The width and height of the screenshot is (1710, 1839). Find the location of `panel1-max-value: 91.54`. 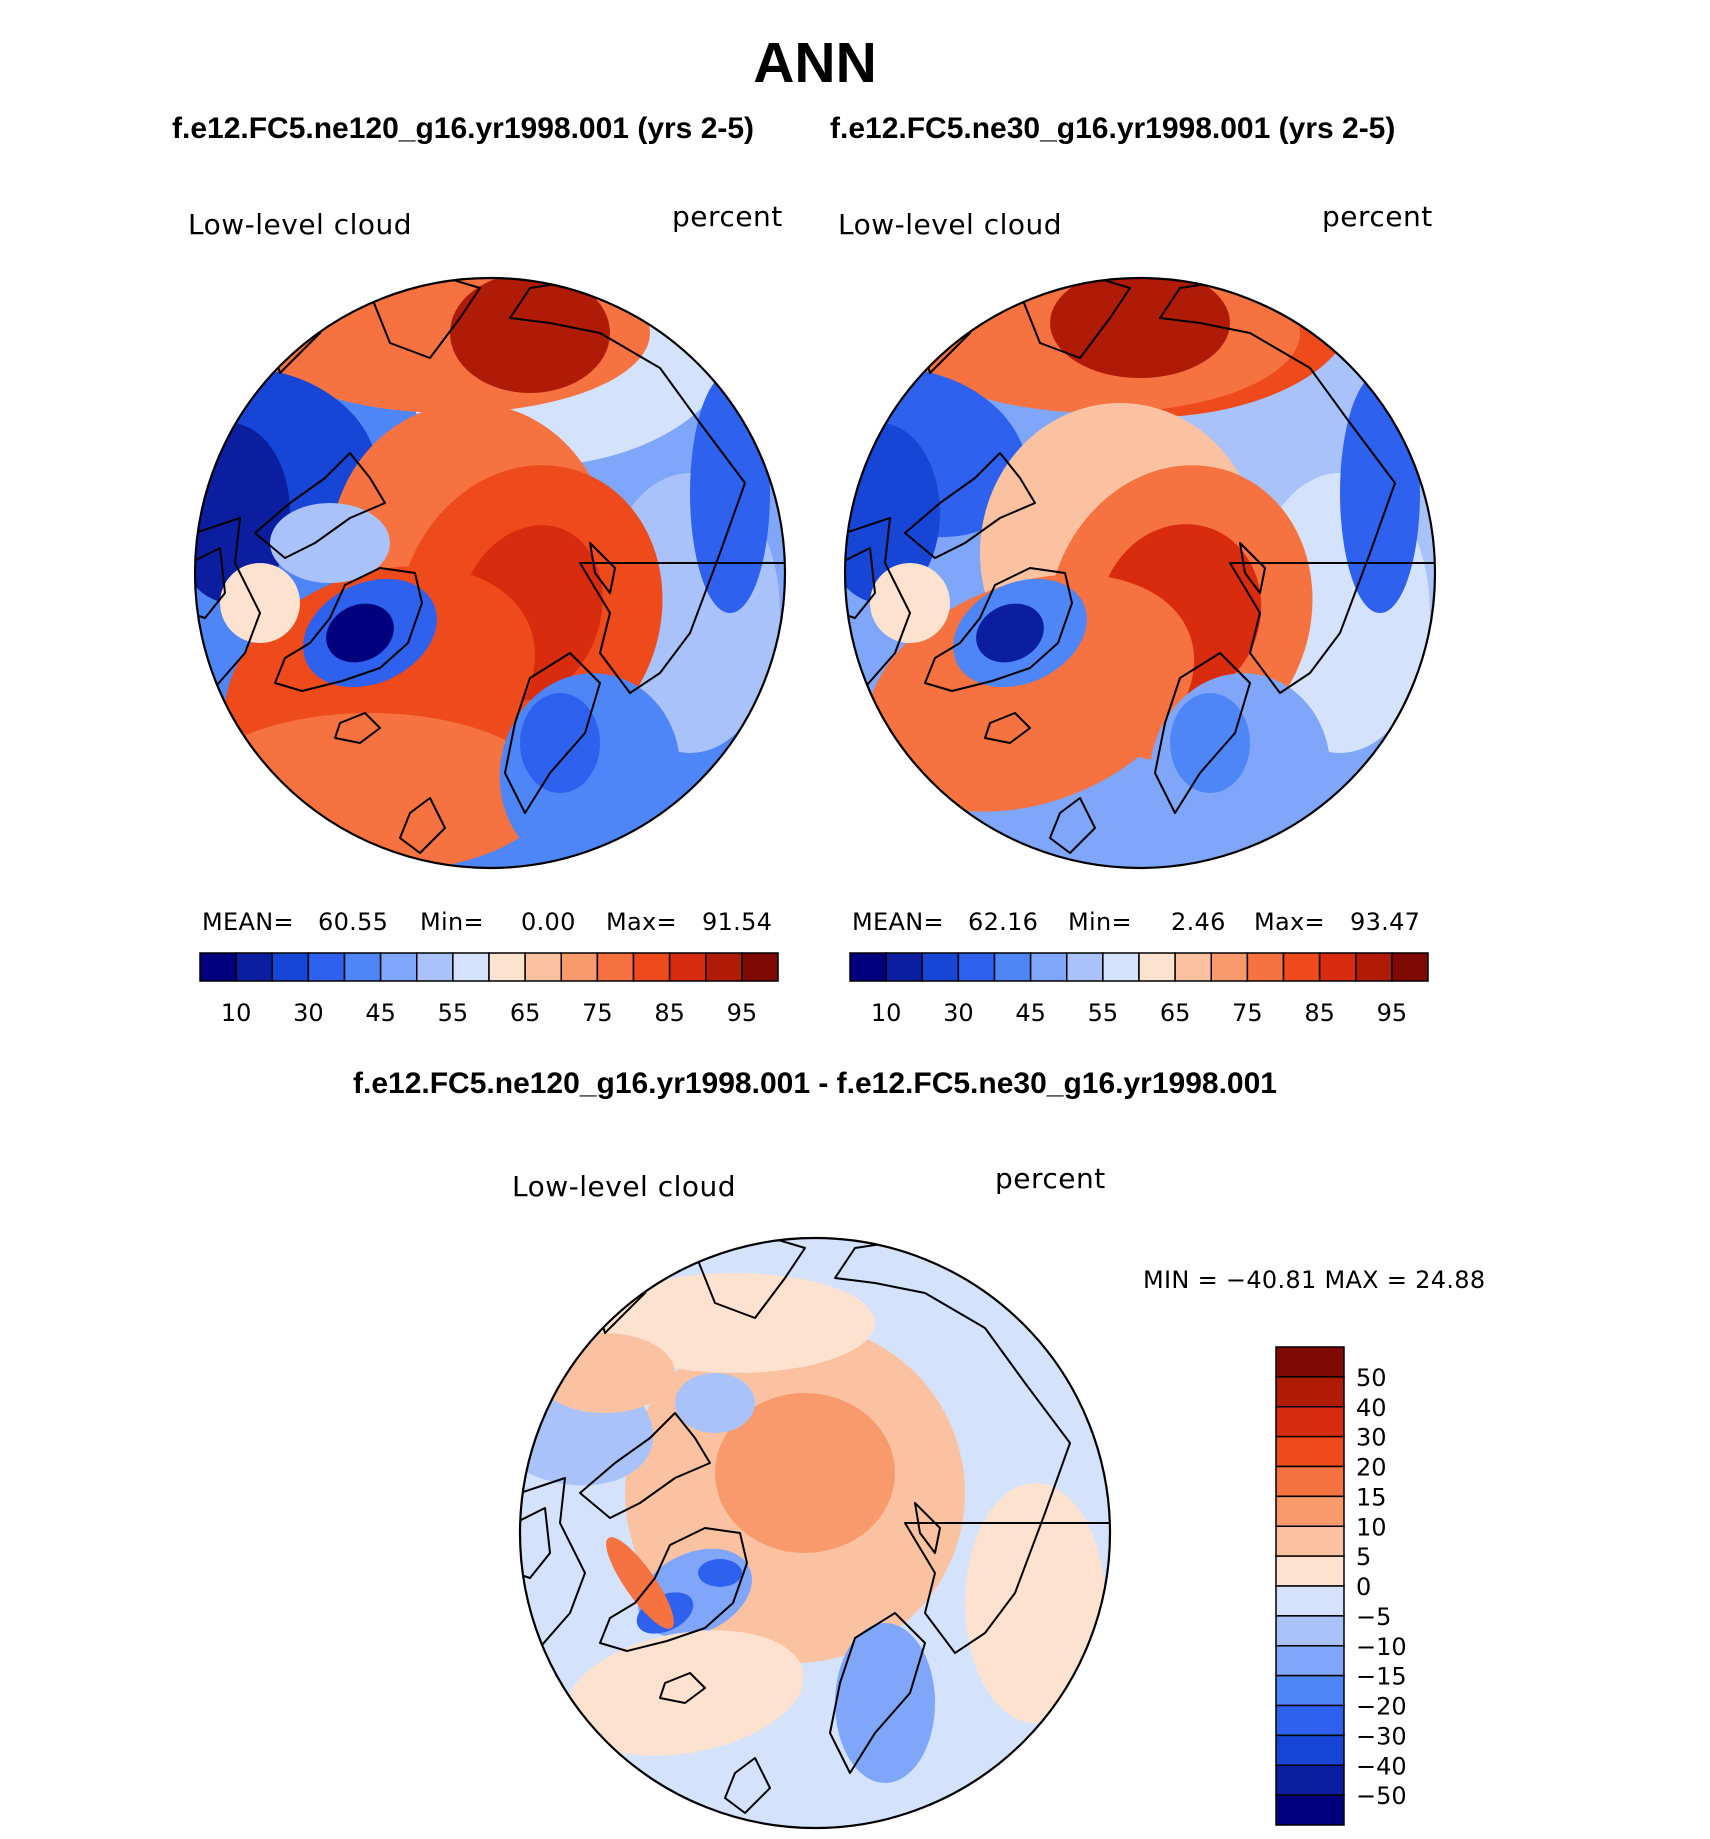

panel1-max-value: 91.54 is located at coordinates (737, 922).